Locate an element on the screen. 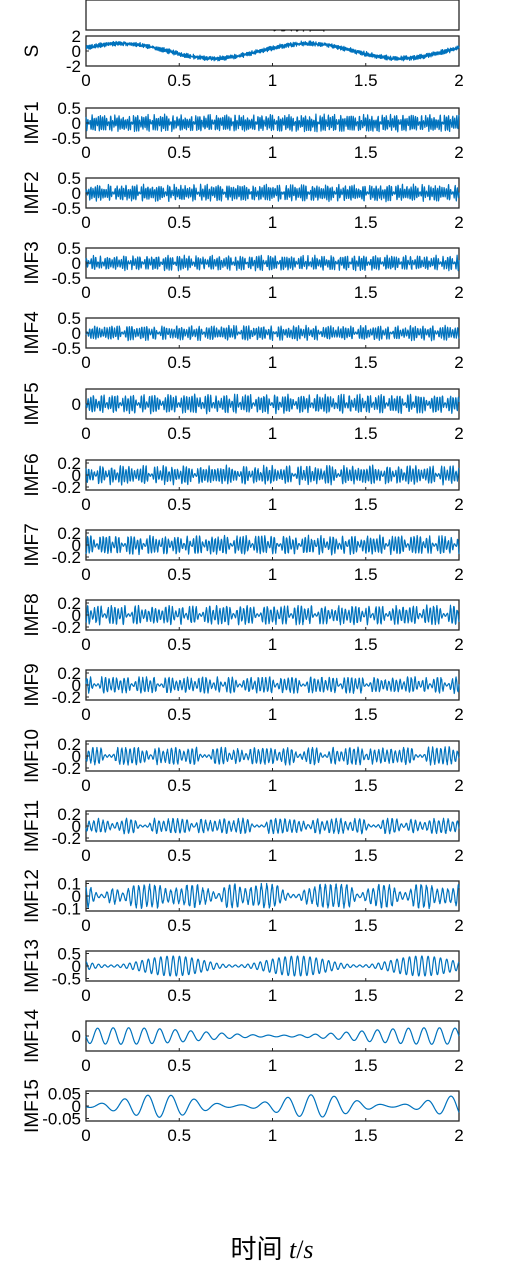  series-line-s is located at coordinates (272, 51).